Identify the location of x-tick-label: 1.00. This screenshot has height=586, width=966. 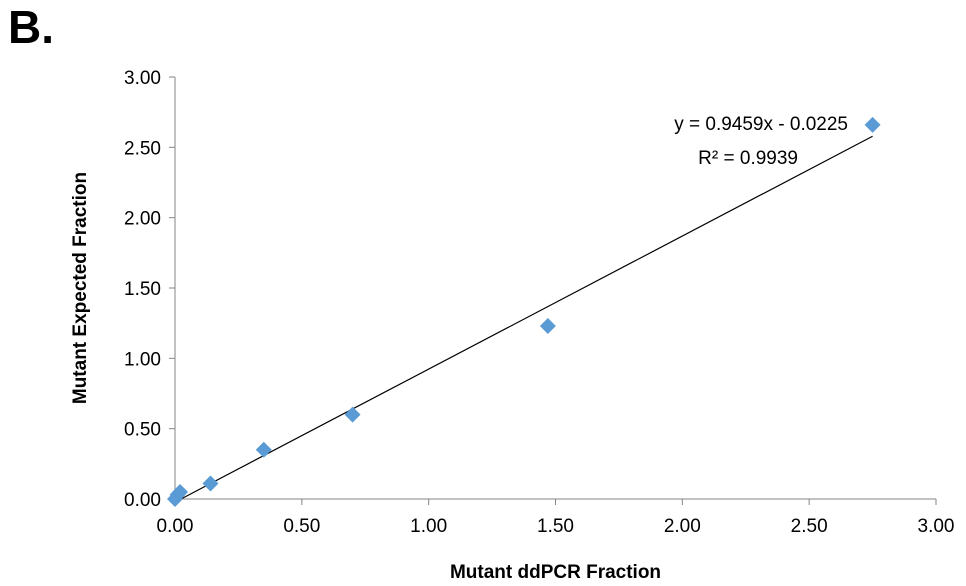
(428, 526).